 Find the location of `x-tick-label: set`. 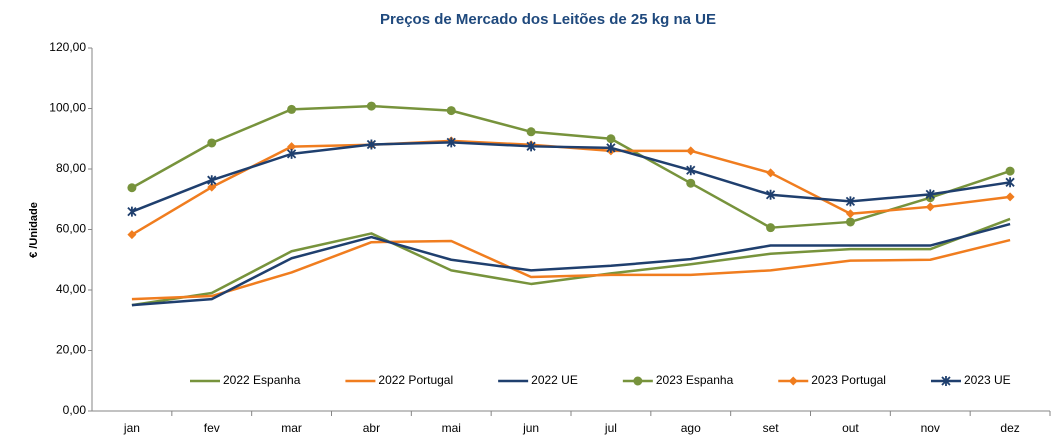

x-tick-label: set is located at coordinates (771, 428).